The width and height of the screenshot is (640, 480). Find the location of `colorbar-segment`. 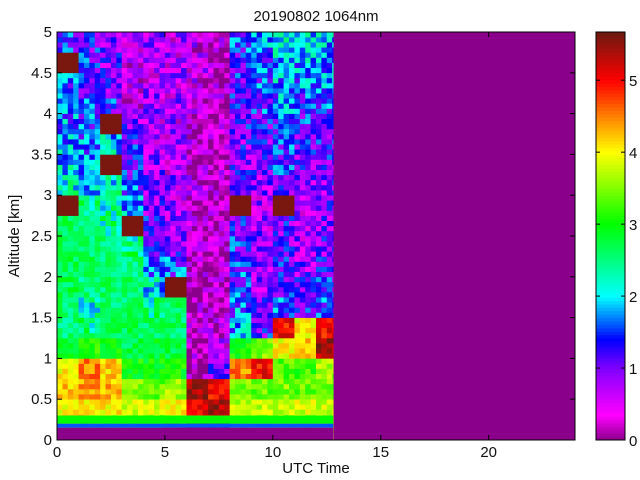

colorbar-segment is located at coordinates (610, 204).